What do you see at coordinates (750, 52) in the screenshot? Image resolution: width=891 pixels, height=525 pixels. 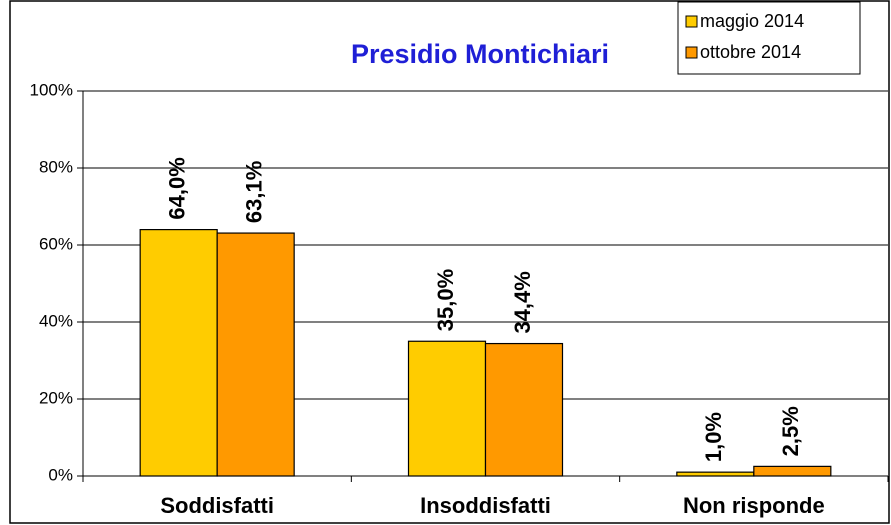 I see `legend-label: ottobre 2014` at bounding box center [750, 52].